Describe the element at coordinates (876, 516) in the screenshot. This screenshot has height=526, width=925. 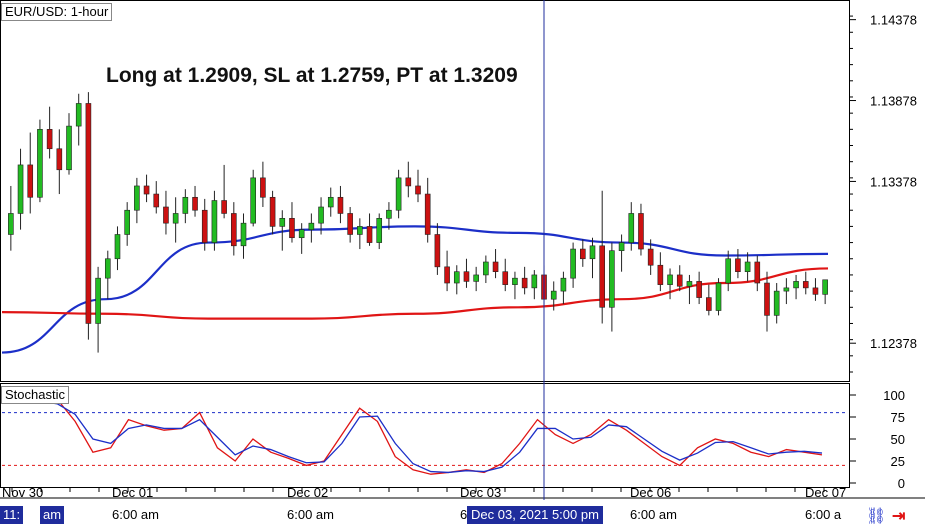
I see `link-icon: ⛓` at that location.